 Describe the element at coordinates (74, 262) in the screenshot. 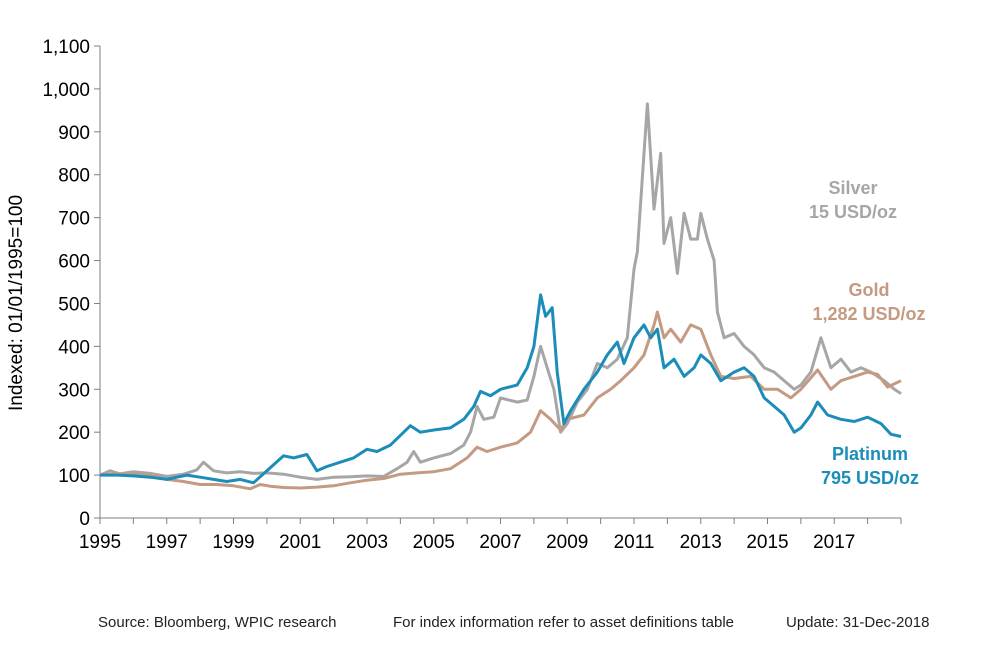

I see `y-tick-label: 600` at that location.